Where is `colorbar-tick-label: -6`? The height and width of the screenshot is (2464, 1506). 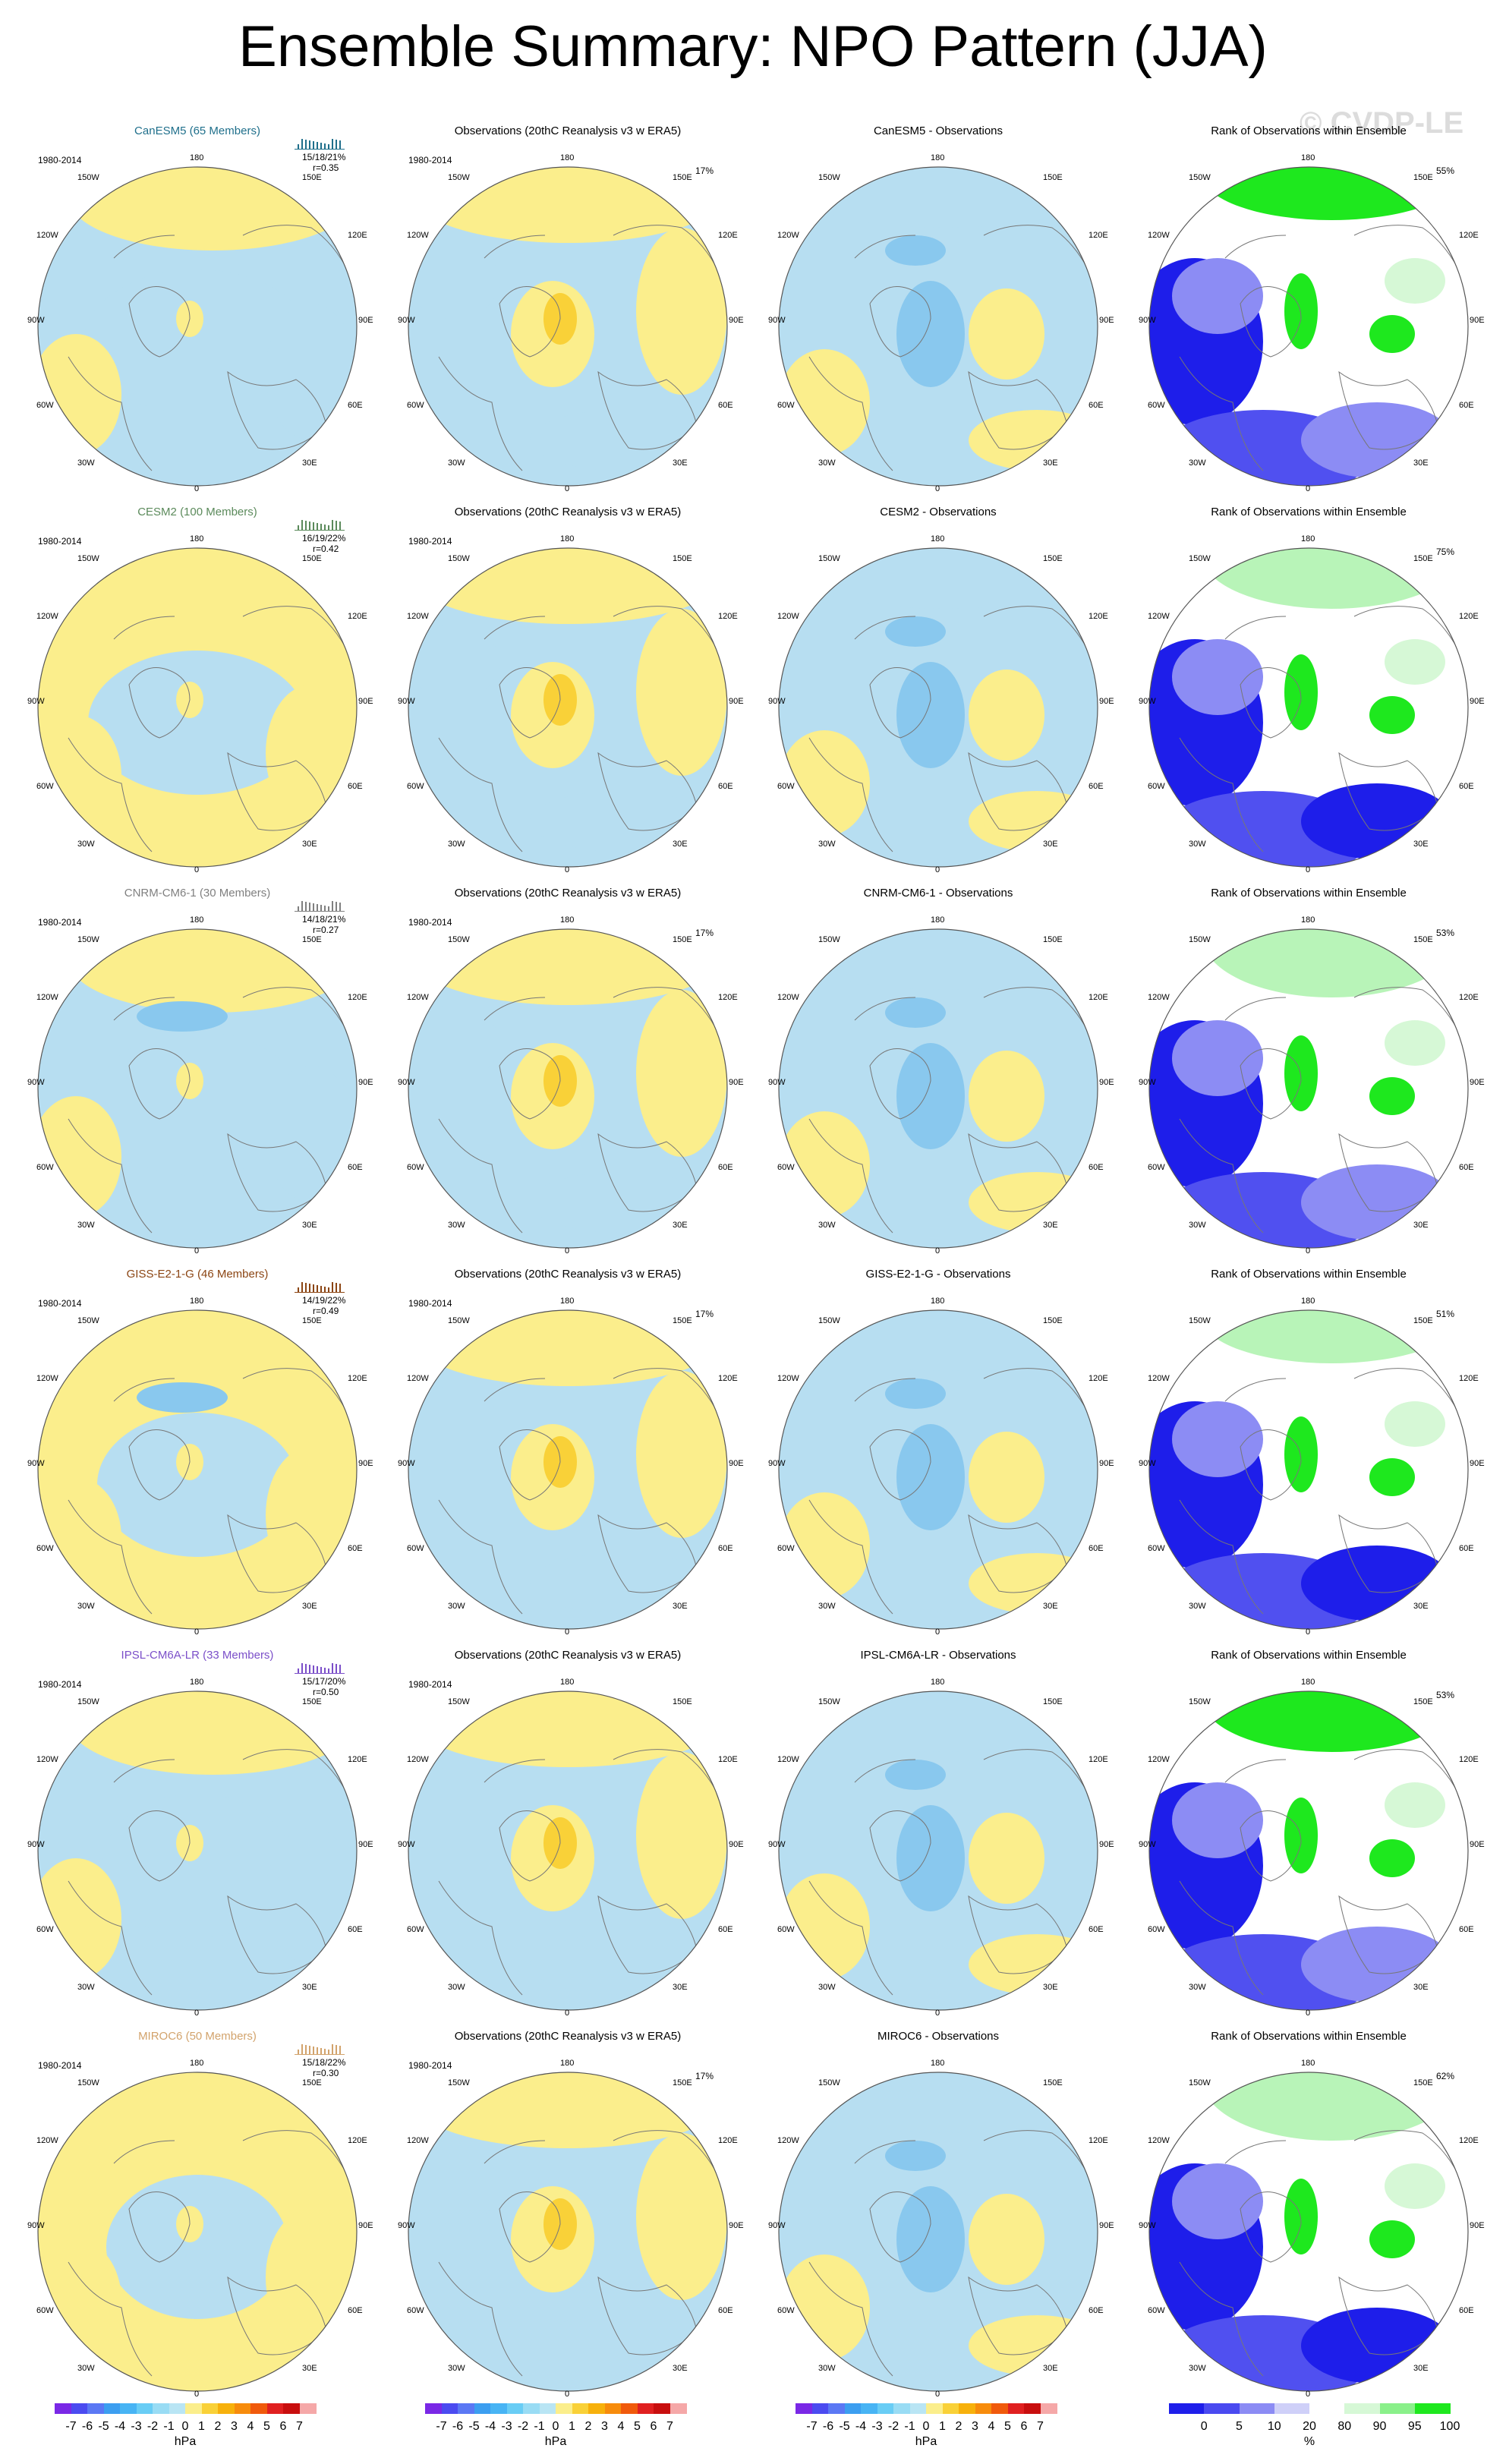
colorbar-tick-label: -6 is located at coordinates (87, 2426).